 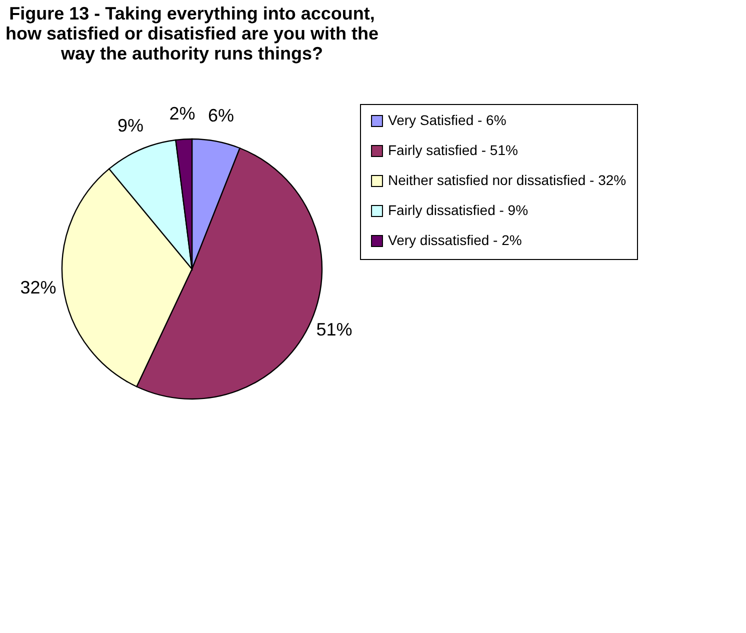 What do you see at coordinates (221, 116) in the screenshot?
I see `data-label: 6%` at bounding box center [221, 116].